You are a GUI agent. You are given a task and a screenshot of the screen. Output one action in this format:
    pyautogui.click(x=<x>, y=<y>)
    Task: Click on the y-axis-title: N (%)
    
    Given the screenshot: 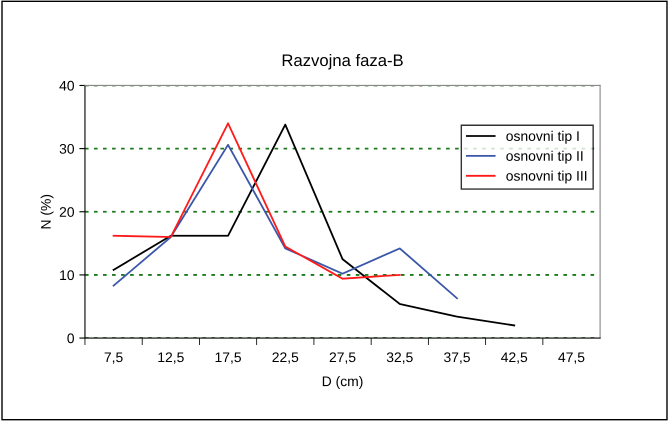 What is the action you would take?
    pyautogui.click(x=47, y=211)
    